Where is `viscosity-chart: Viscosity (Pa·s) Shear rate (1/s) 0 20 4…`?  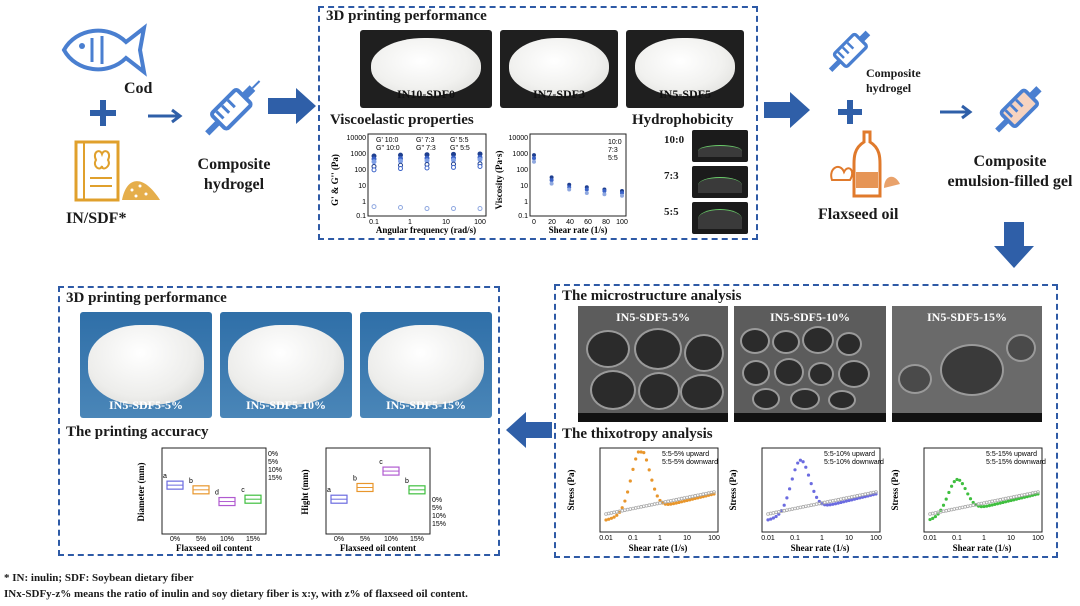 viscosity-chart: Viscosity (Pa·s) Shear rate (1/s) 0 20 4… is located at coordinates (562, 183).